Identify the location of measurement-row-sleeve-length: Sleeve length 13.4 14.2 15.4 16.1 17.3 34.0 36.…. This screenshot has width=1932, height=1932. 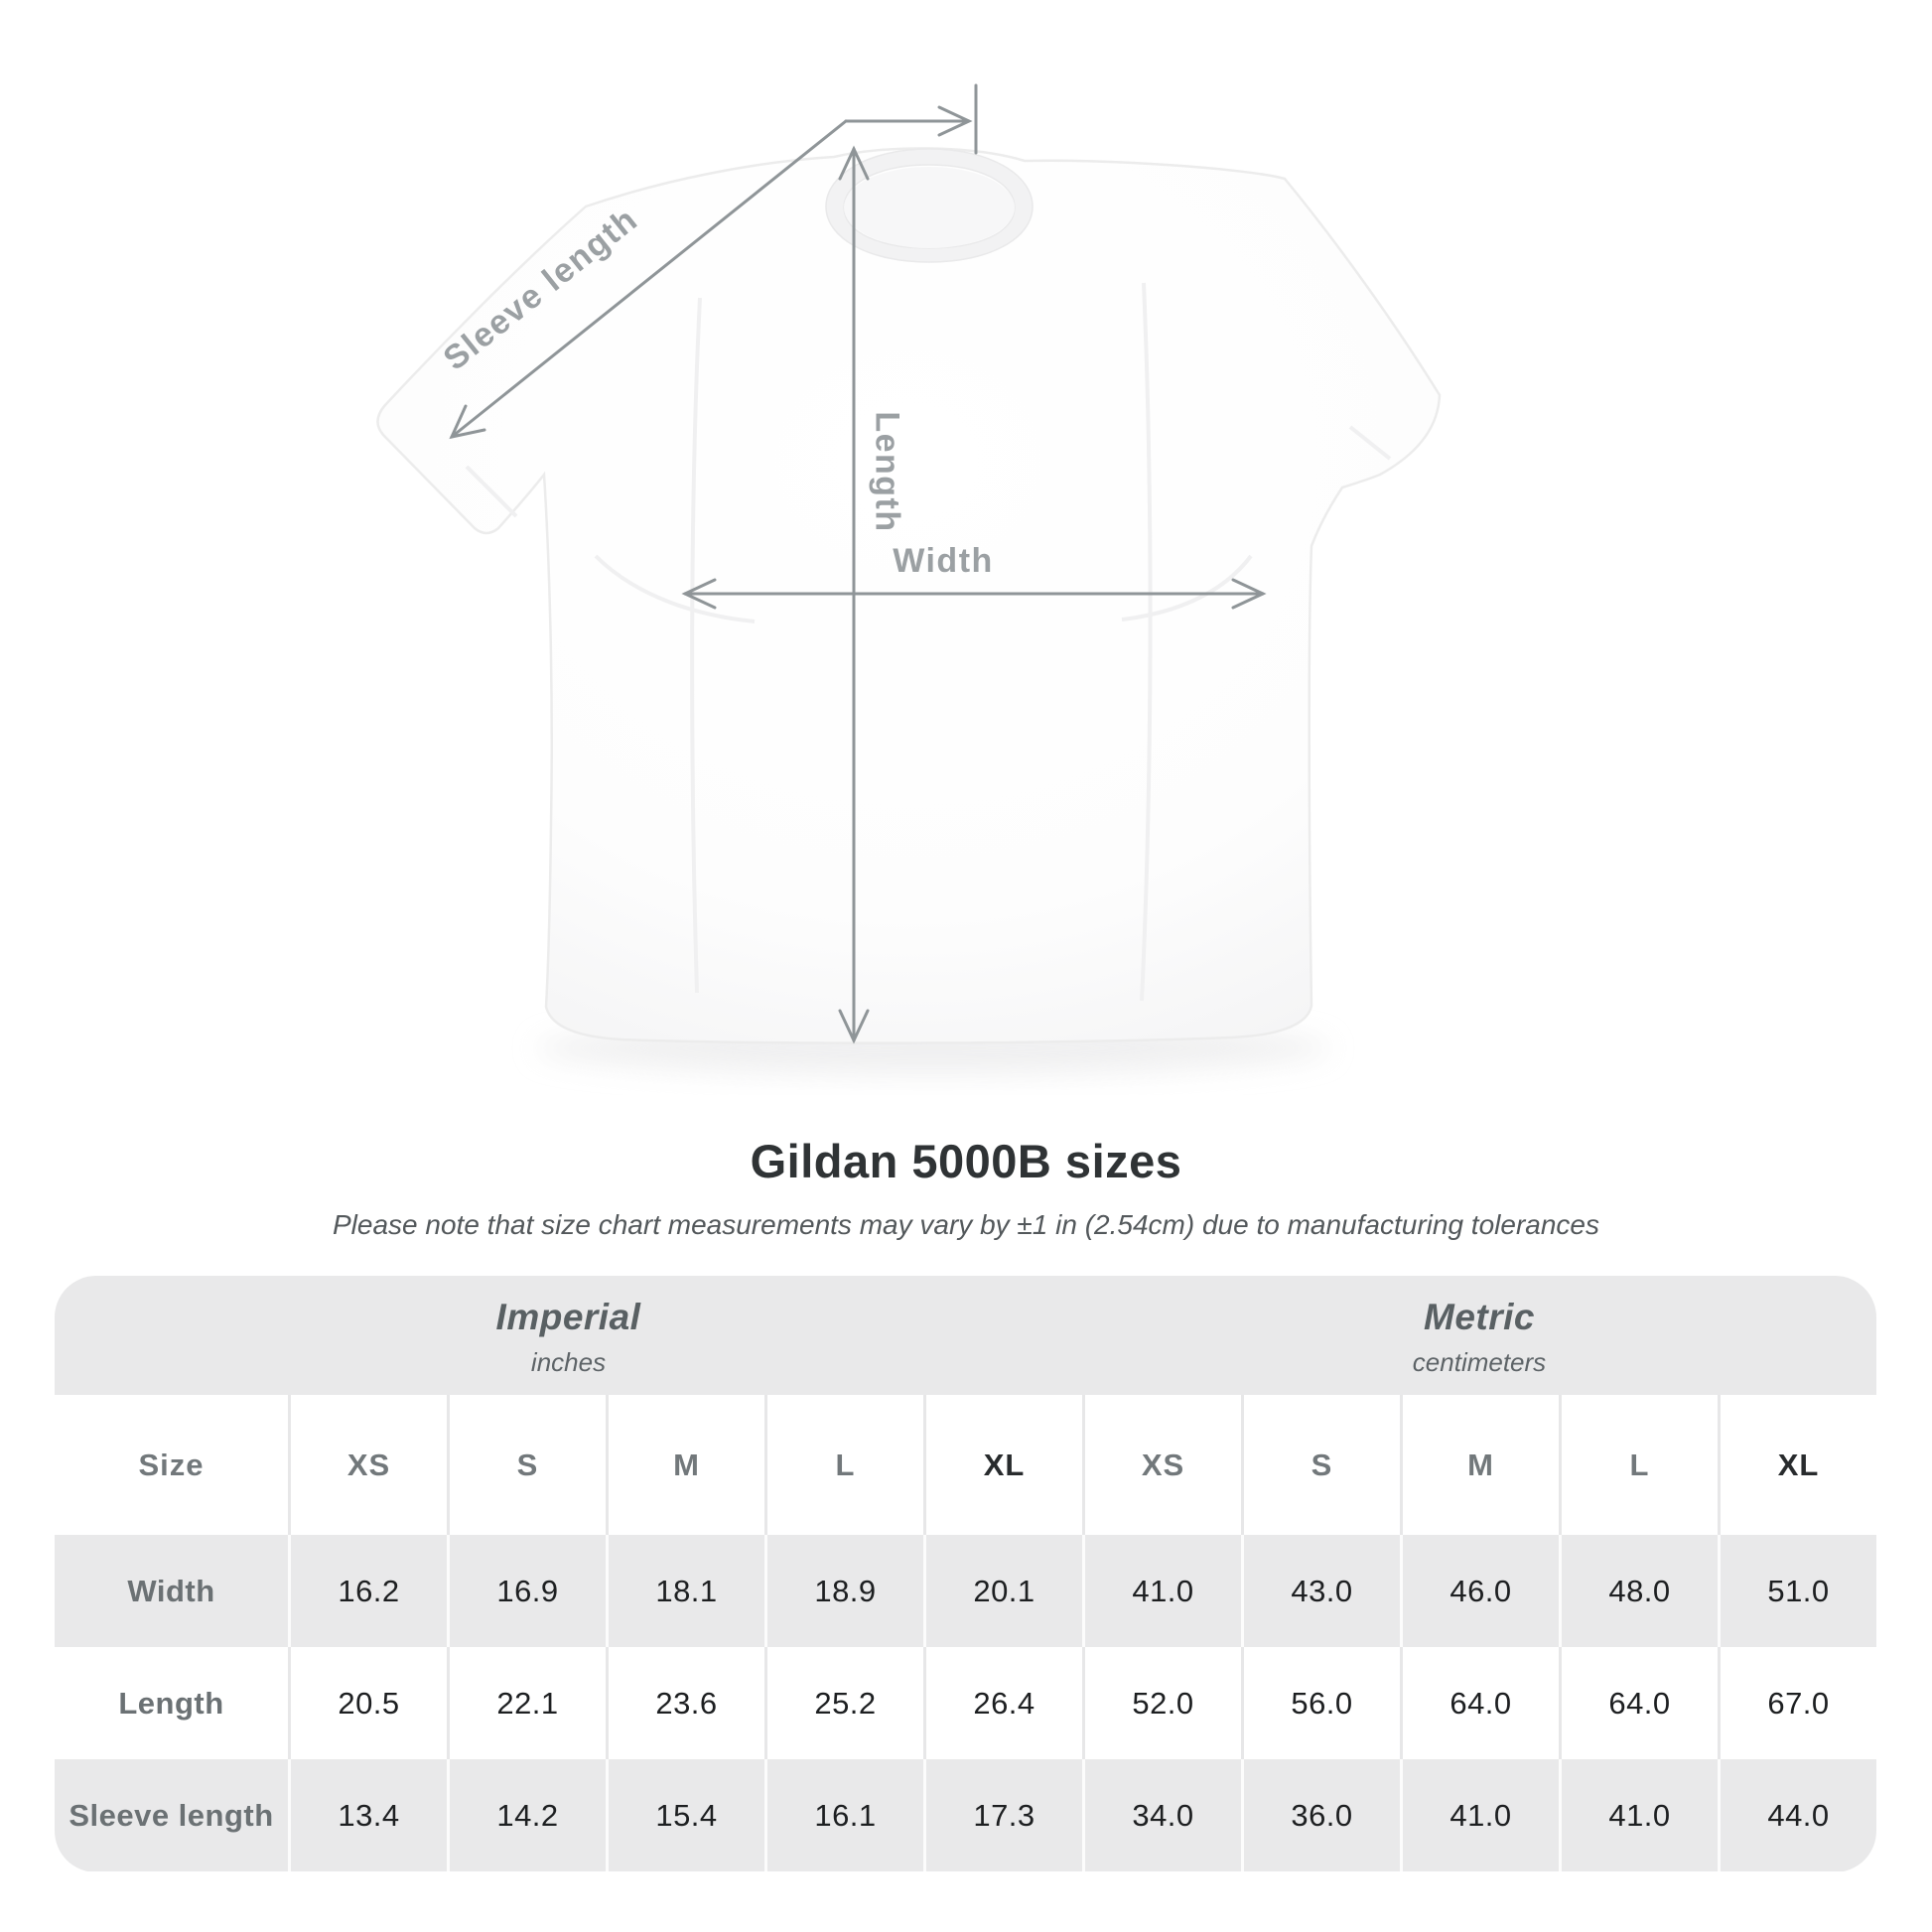
(966, 1815).